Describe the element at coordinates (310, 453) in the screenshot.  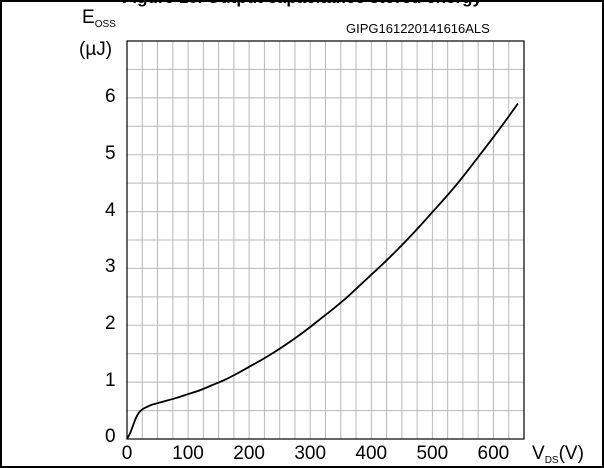
I see `x-tick-label: 300` at that location.